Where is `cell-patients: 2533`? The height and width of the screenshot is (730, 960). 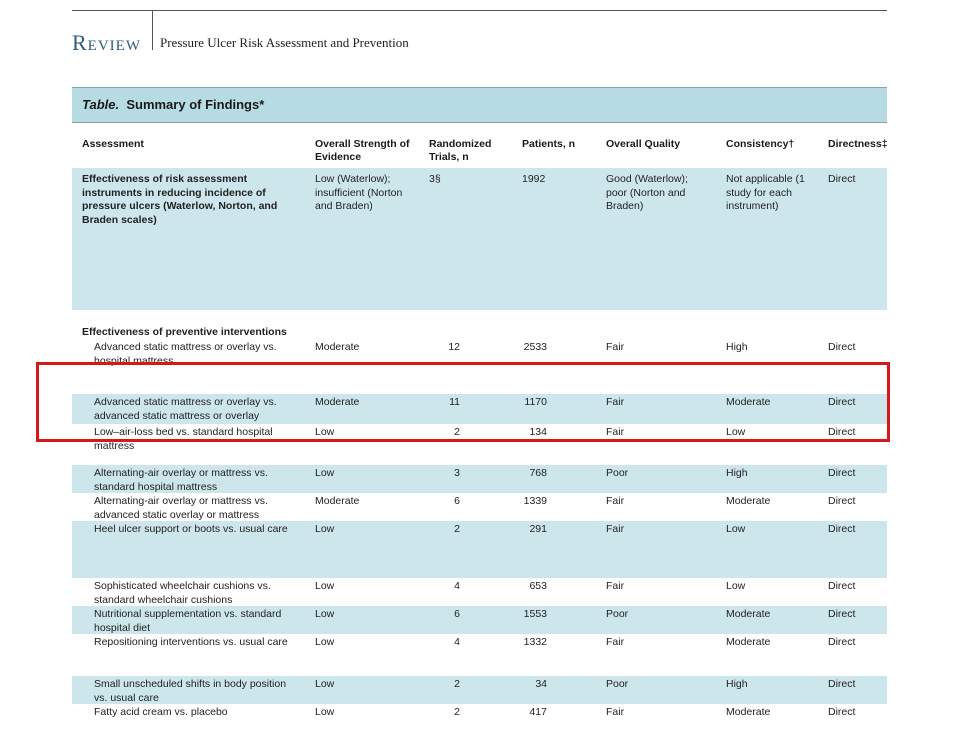
cell-patients: 2533 is located at coordinates (535, 347).